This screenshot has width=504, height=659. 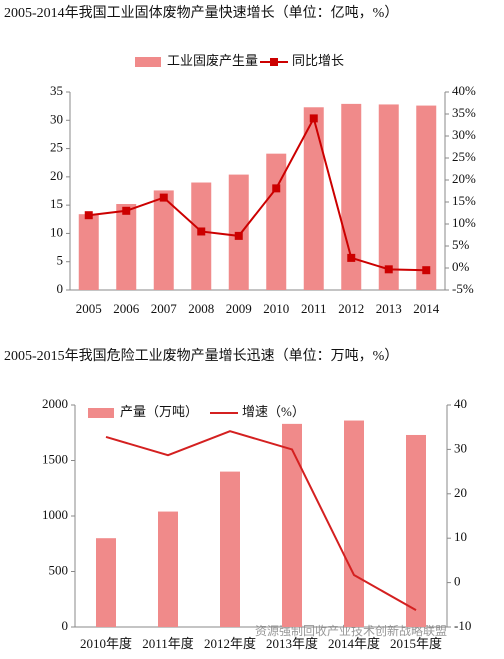 I want to click on y2-tick-label: 0%, so click(x=461, y=266).